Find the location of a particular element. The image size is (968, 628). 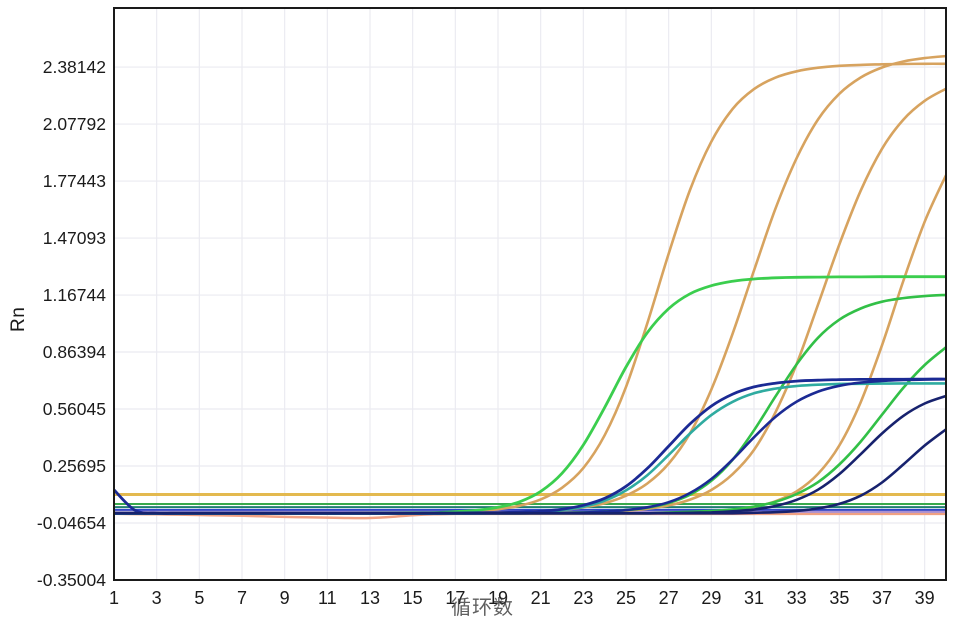

y-tick-label: 0.56045 is located at coordinates (74, 409).